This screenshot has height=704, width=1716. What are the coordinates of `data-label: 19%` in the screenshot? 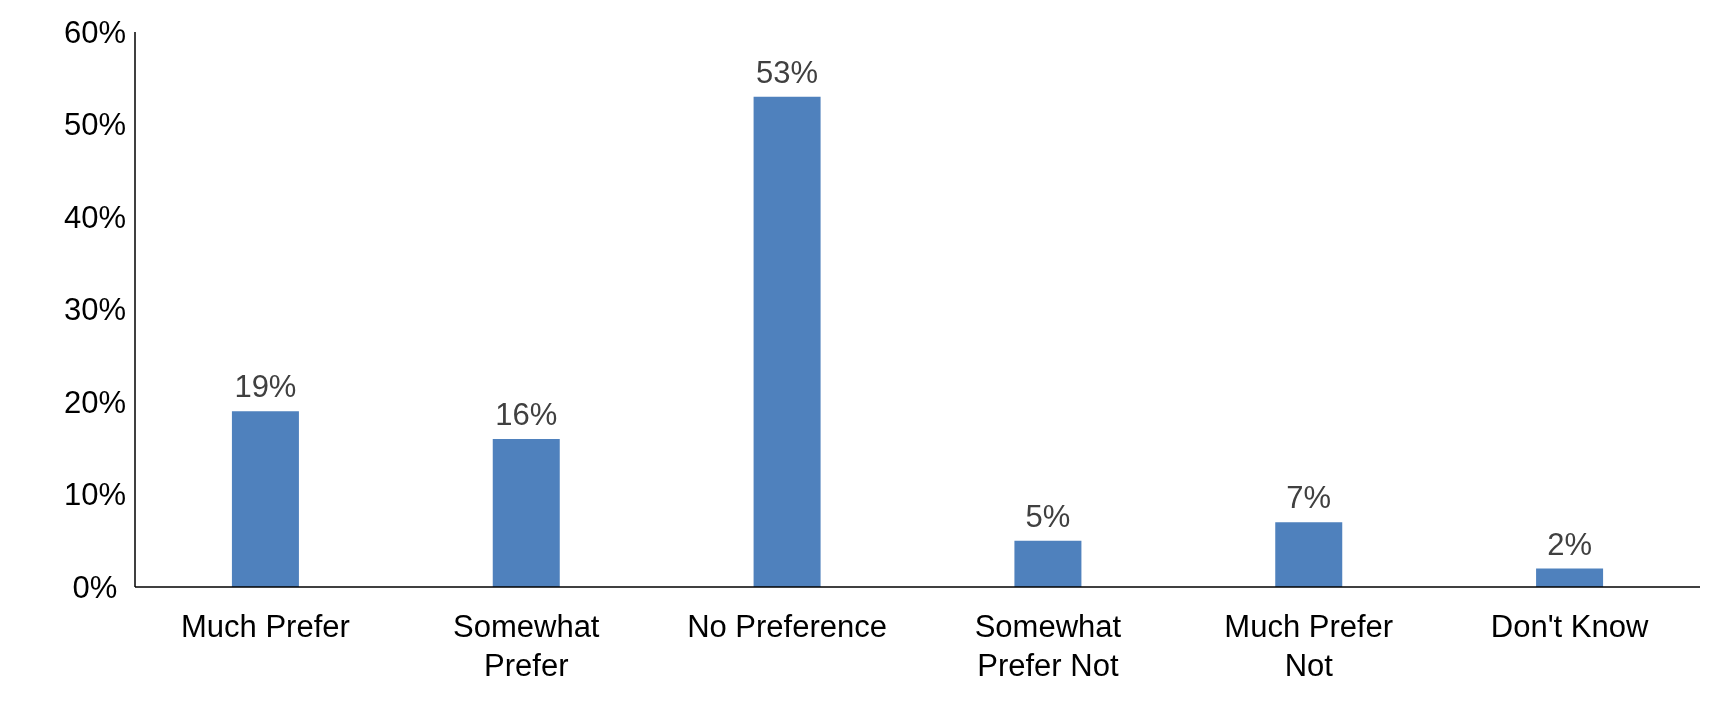 It's located at (265, 387).